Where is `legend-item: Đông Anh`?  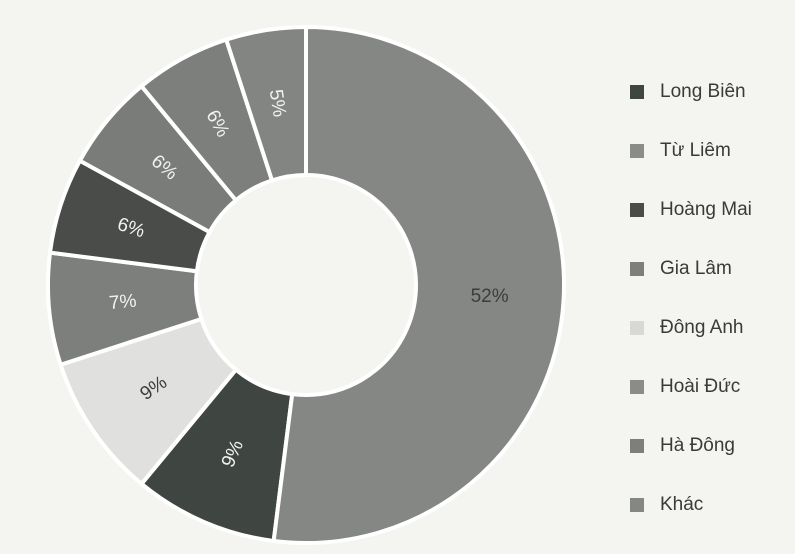
legend-item: Đông Anh is located at coordinates (710, 327).